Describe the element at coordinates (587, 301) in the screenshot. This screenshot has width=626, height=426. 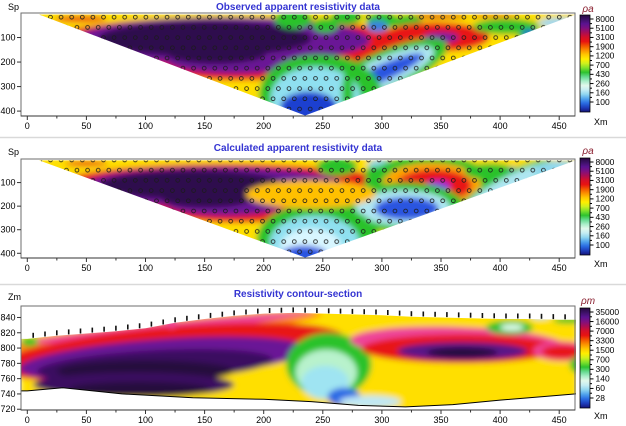
I see `colorbar-label-model: ρm` at that location.